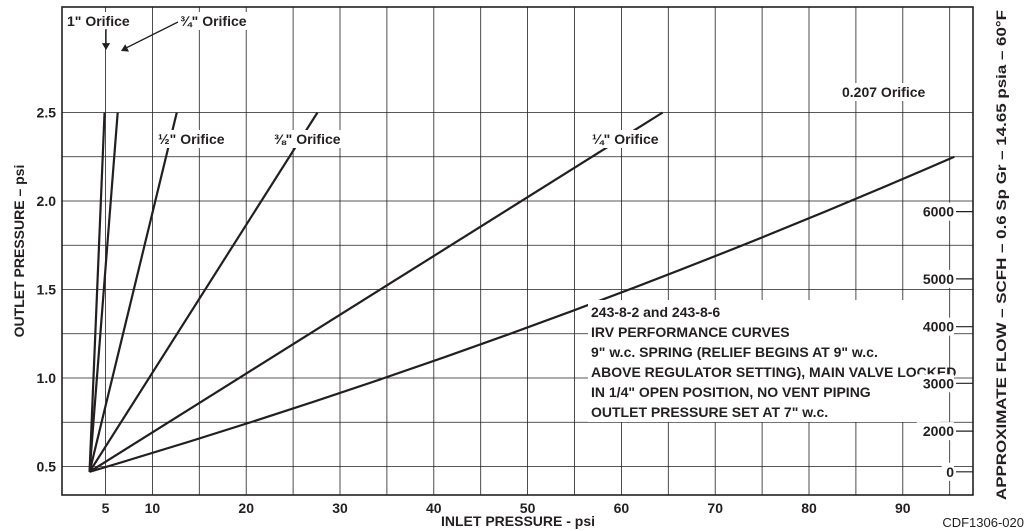 The image size is (1027, 531). I want to click on y2-tick-label: 4000, so click(938, 327).